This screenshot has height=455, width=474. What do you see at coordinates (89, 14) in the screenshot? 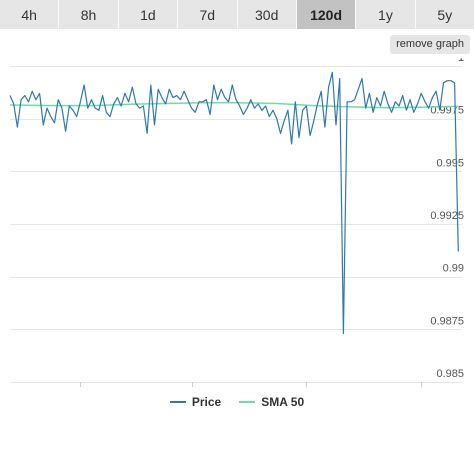
I see `tab-8h: 8h` at bounding box center [89, 14].